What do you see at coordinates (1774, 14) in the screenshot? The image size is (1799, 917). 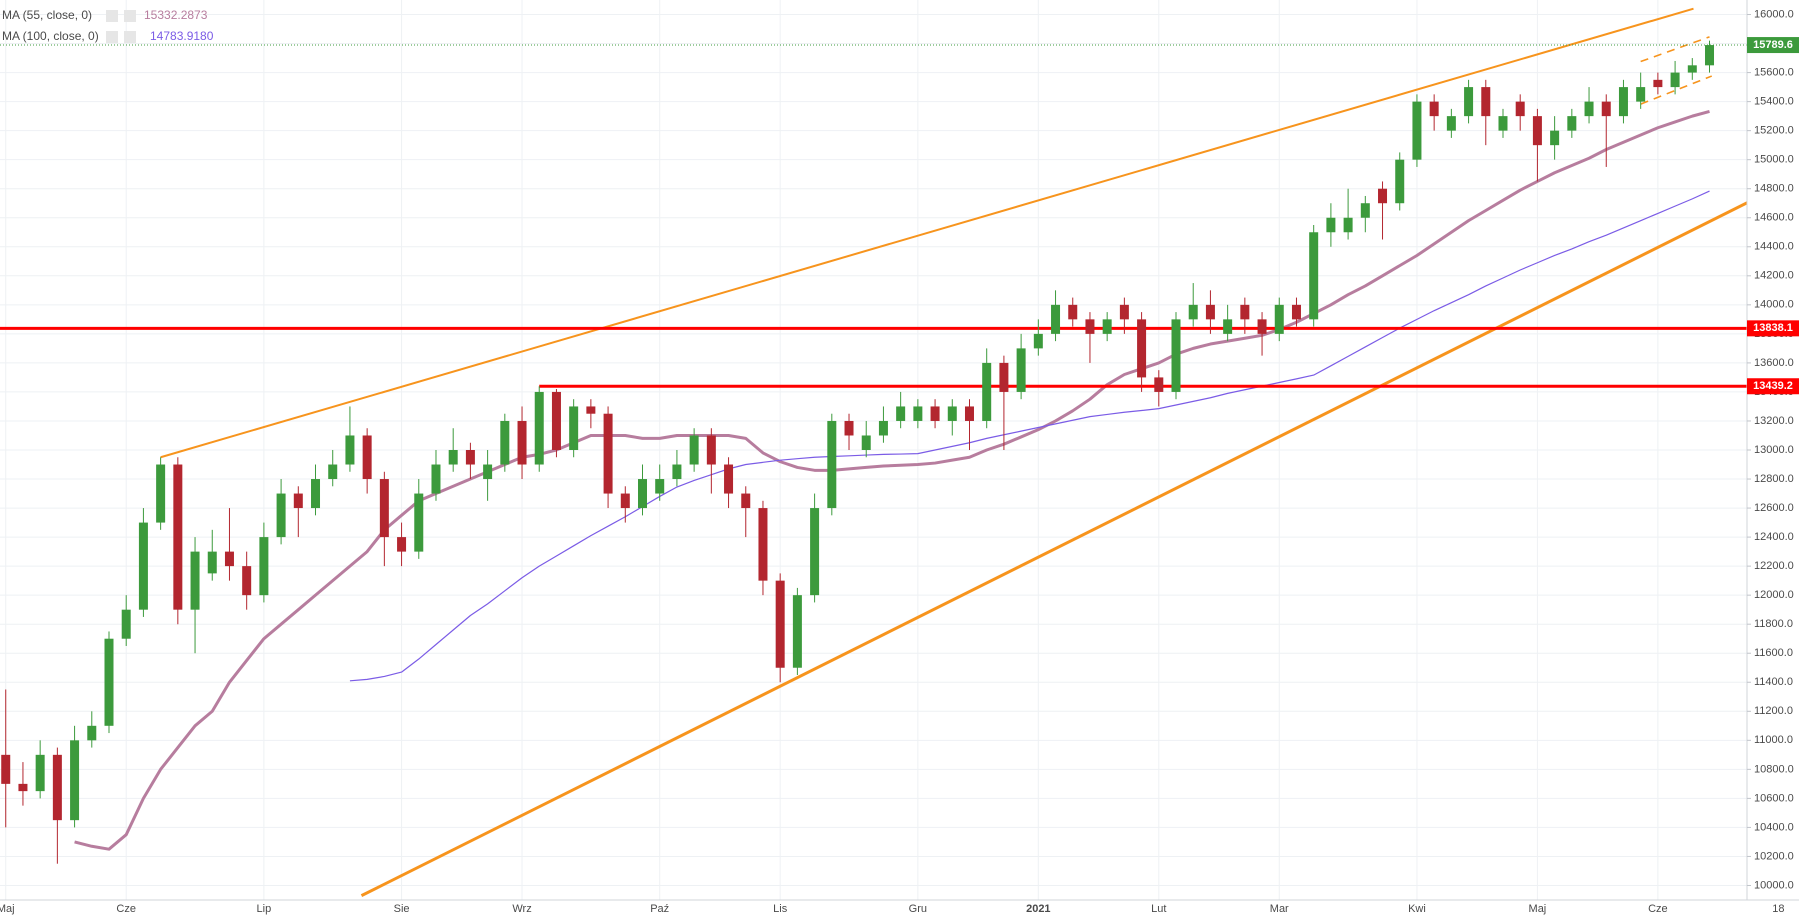 I see `y-tick-label: 16000.0` at bounding box center [1774, 14].